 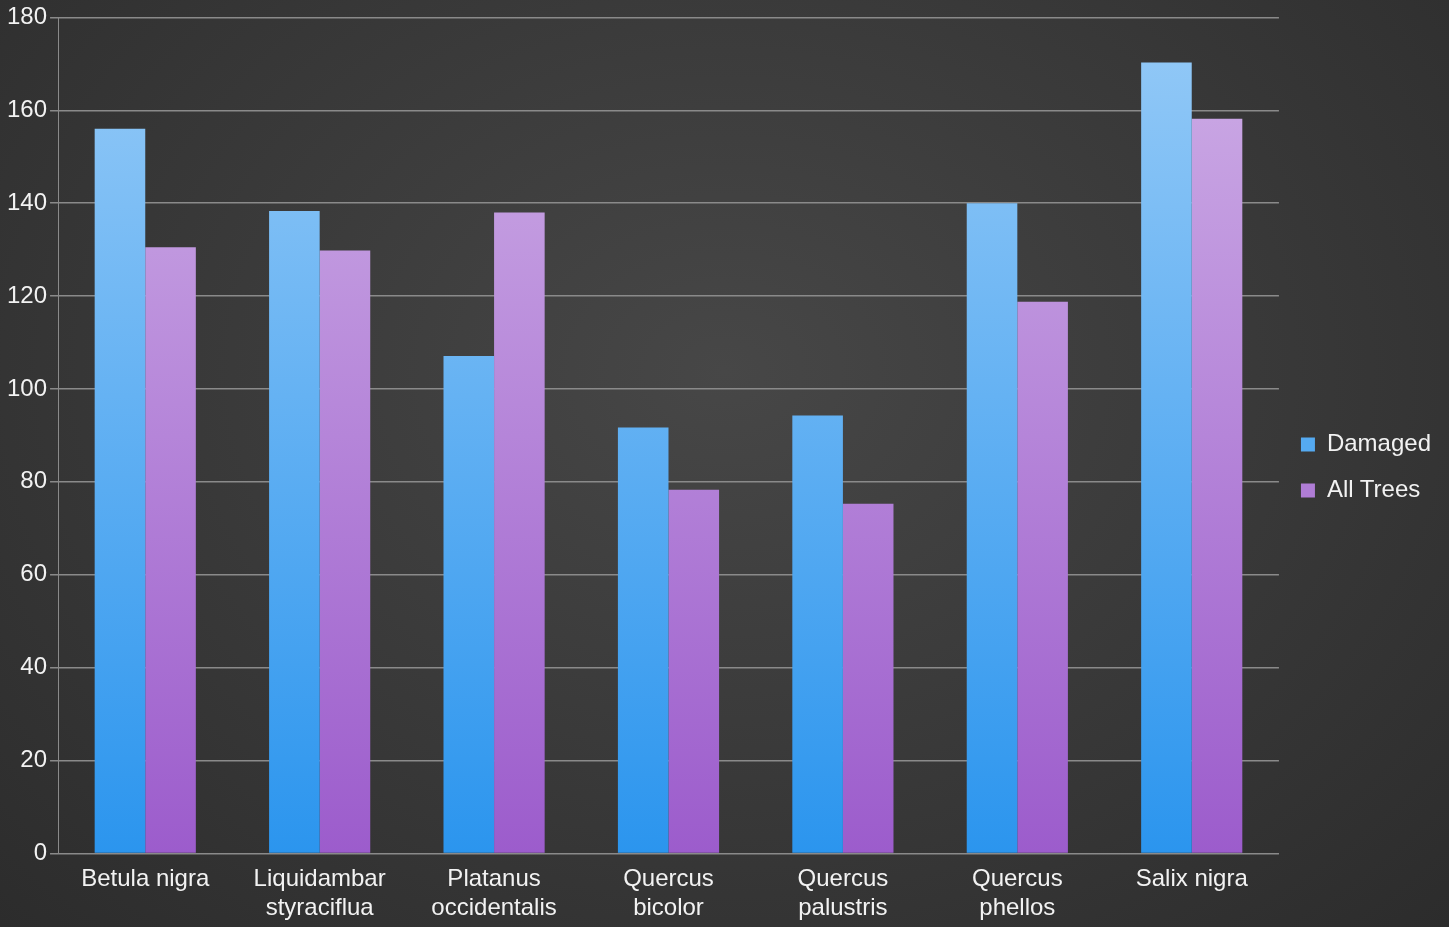 I want to click on x-tick-label: Quercus phellos, so click(x=1017, y=892).